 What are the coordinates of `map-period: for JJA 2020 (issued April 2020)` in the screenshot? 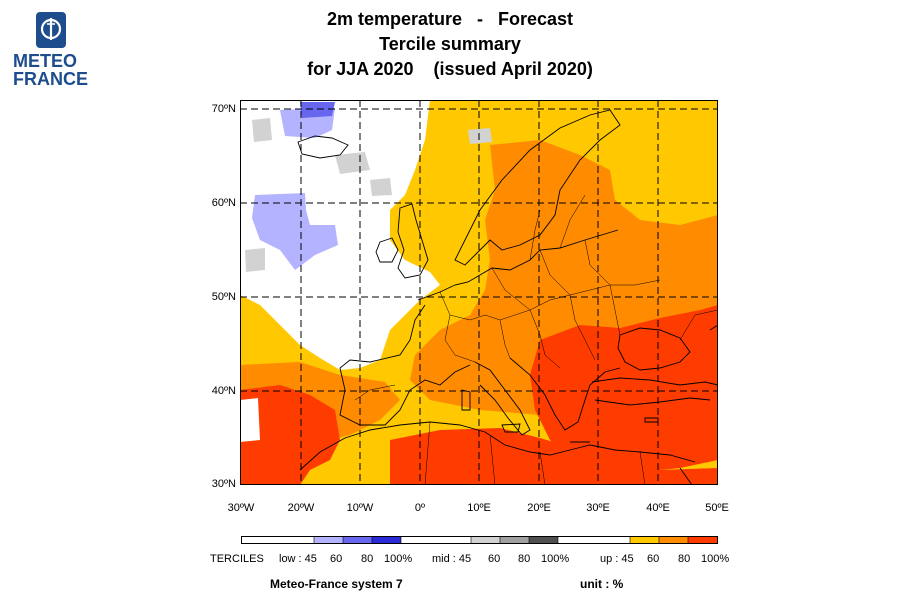 It's located at (450, 69).